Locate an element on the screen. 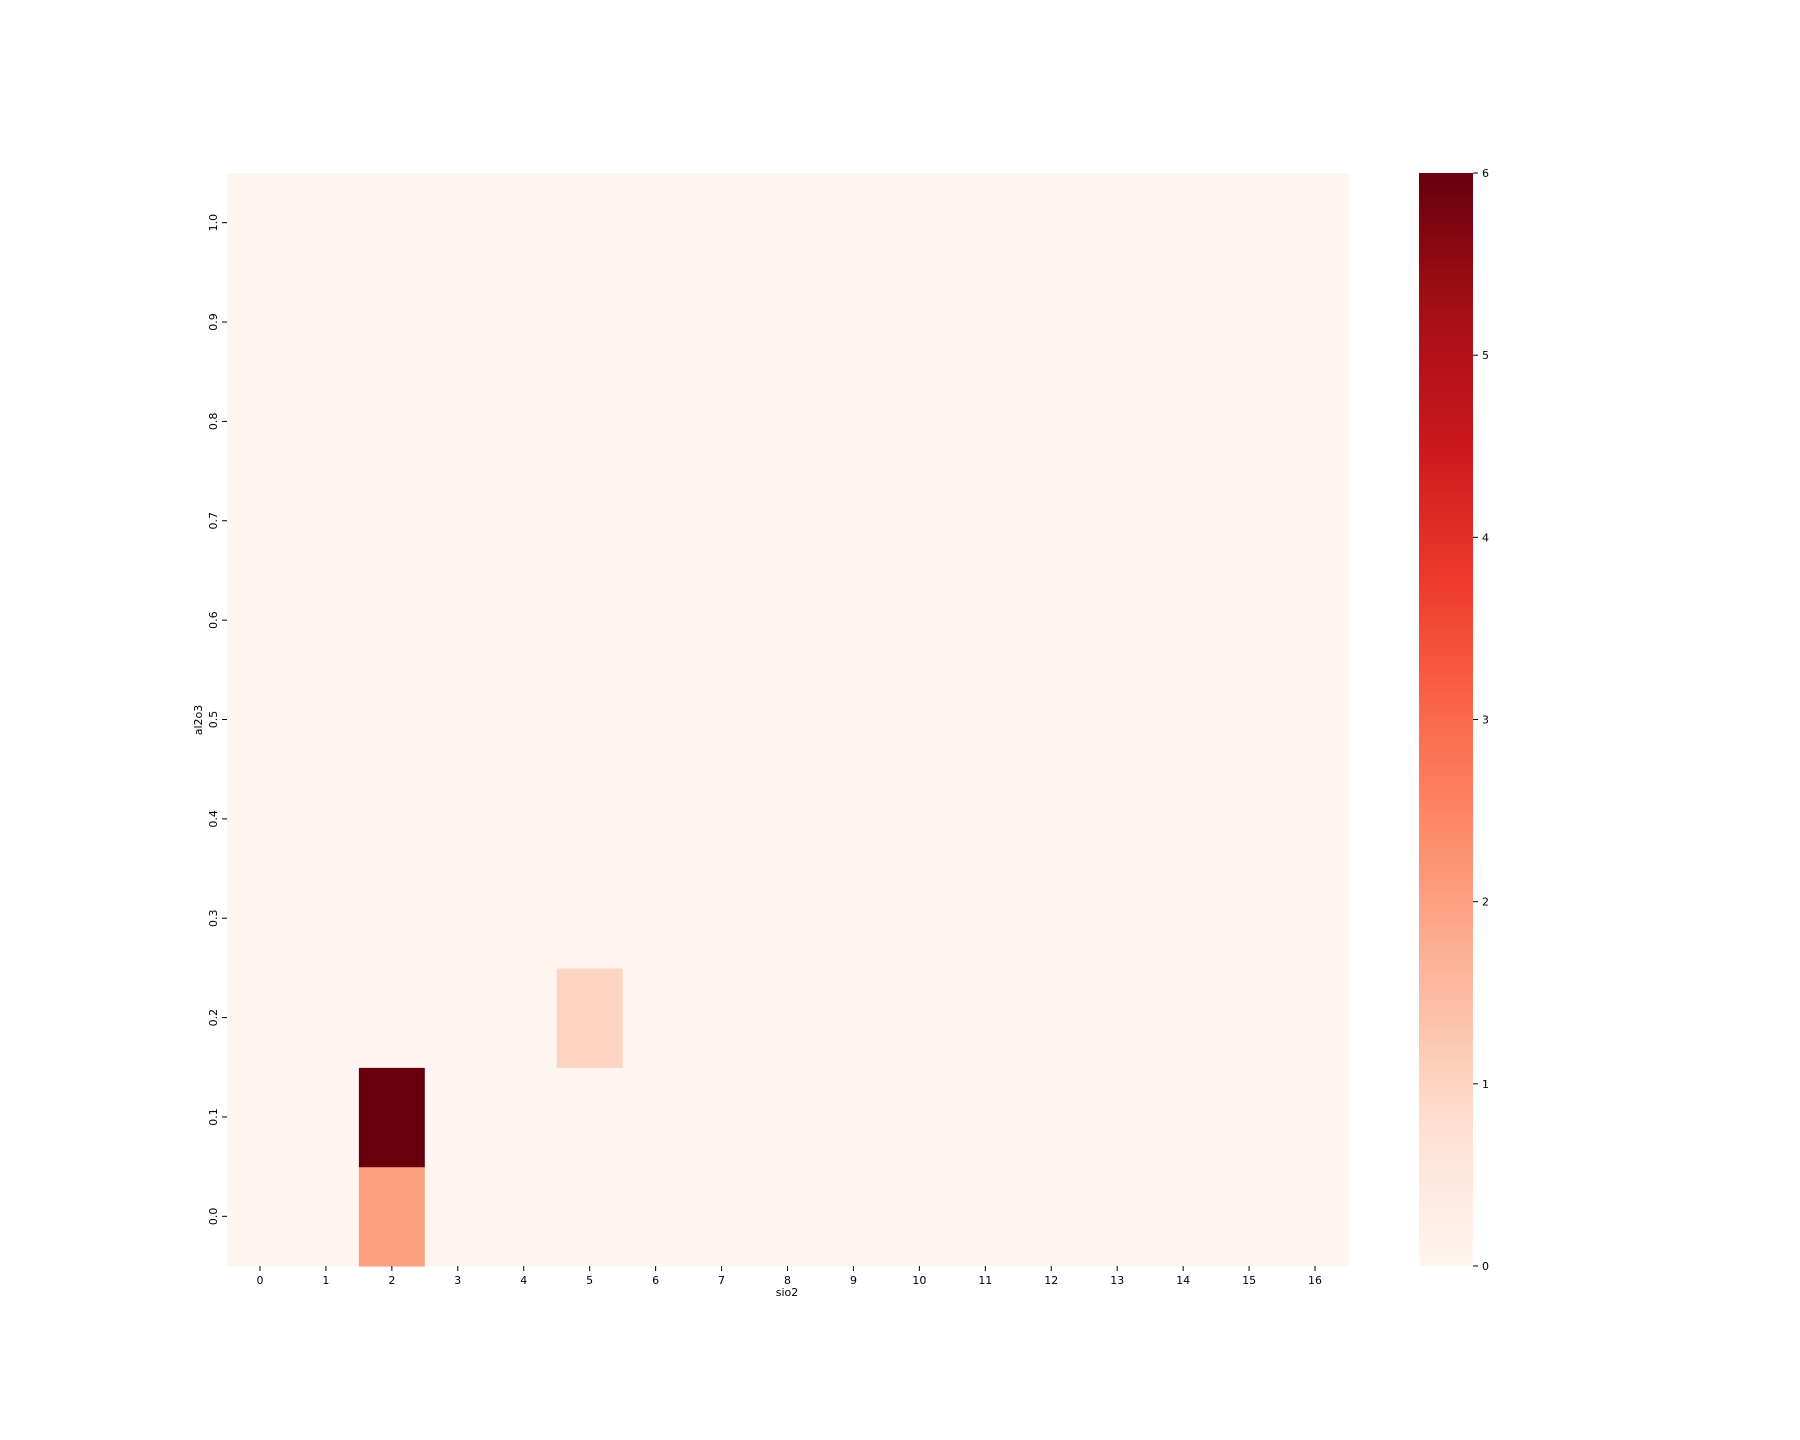 The width and height of the screenshot is (1800, 1440). y-tick-label: 0.4 is located at coordinates (213, 819).